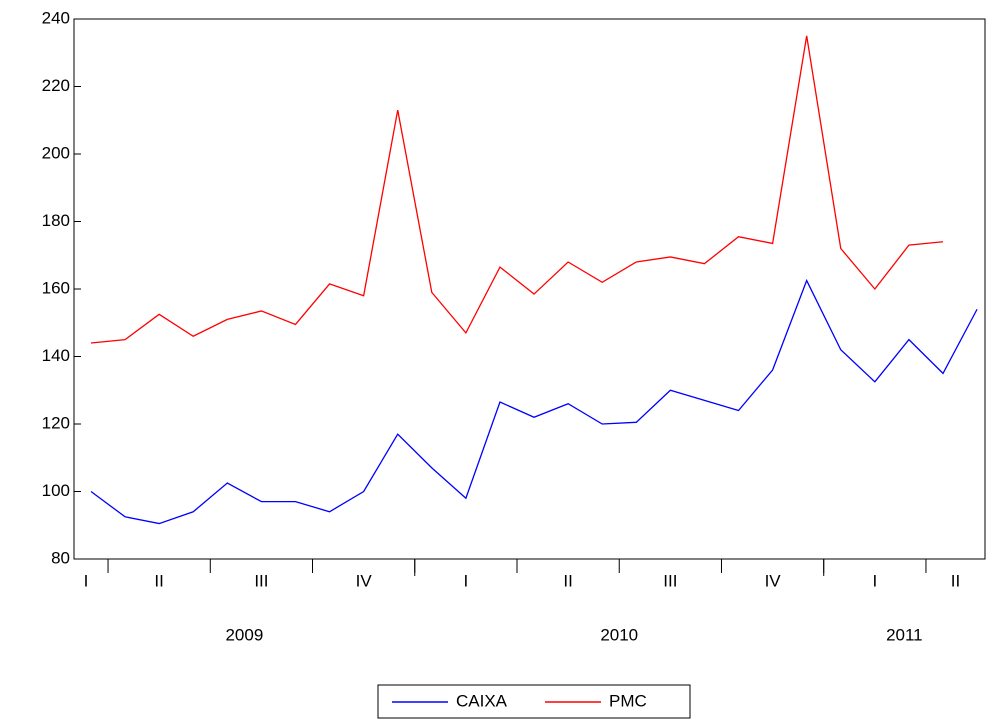  Describe the element at coordinates (56, 17) in the screenshot. I see `y-tick-label: 240` at that location.